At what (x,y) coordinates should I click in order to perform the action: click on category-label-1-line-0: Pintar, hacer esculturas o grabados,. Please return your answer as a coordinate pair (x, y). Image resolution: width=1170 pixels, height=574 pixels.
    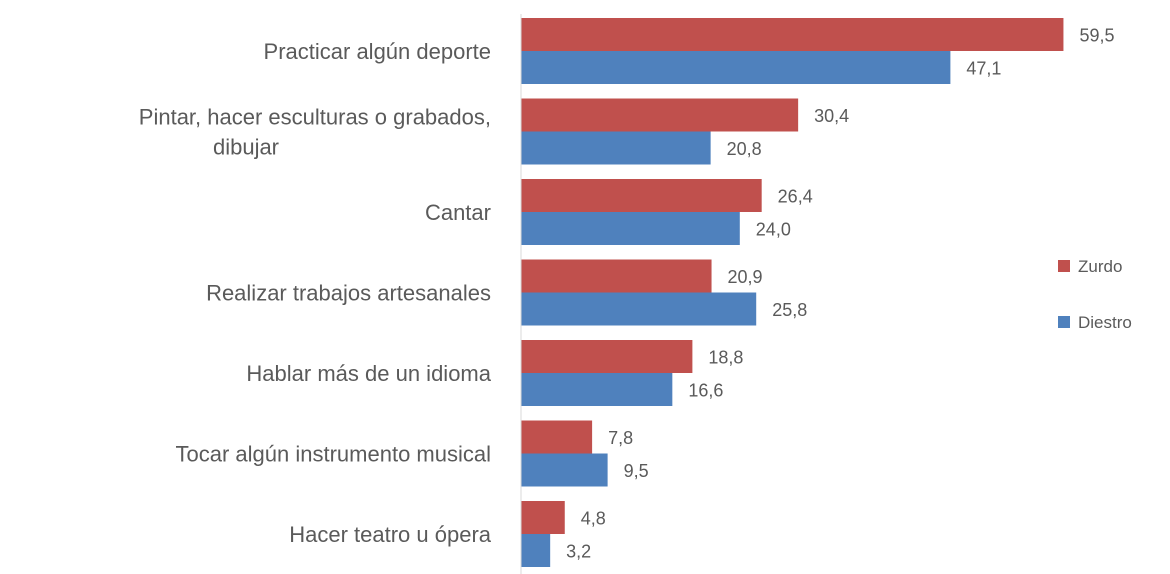
    Looking at the image, I should click on (315, 117).